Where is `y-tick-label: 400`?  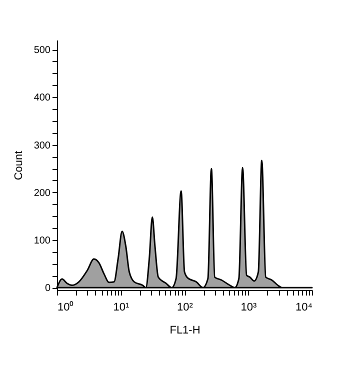 y-tick-label: 400 is located at coordinates (42, 98).